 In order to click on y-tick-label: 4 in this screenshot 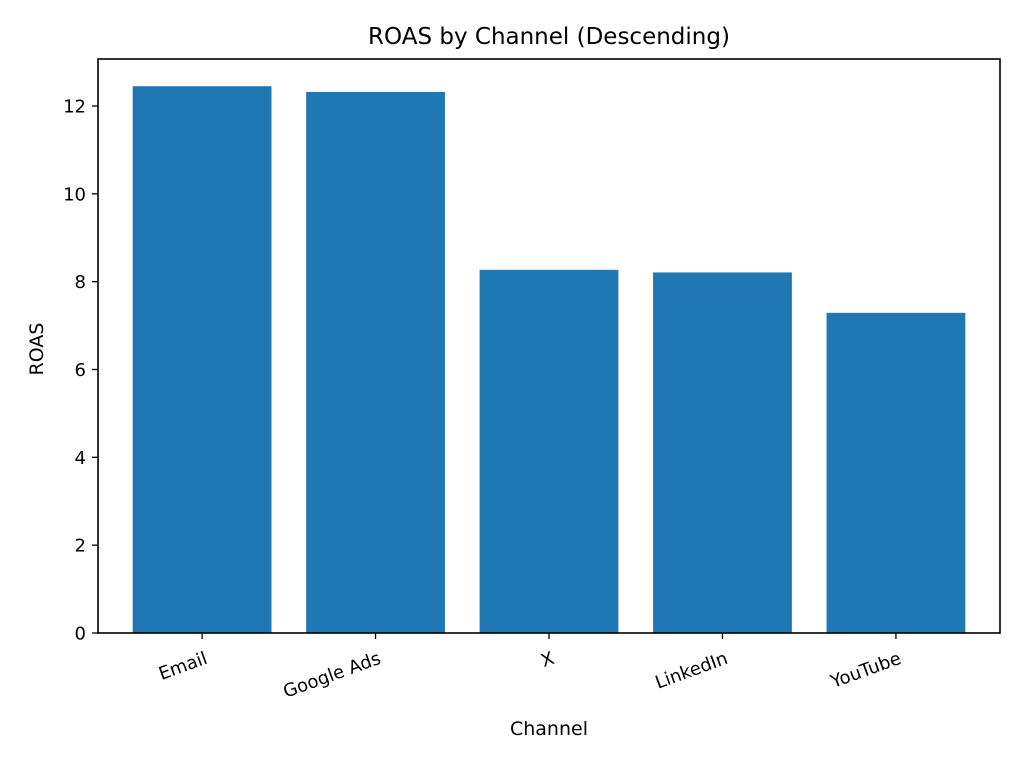, I will do `click(80, 458)`.